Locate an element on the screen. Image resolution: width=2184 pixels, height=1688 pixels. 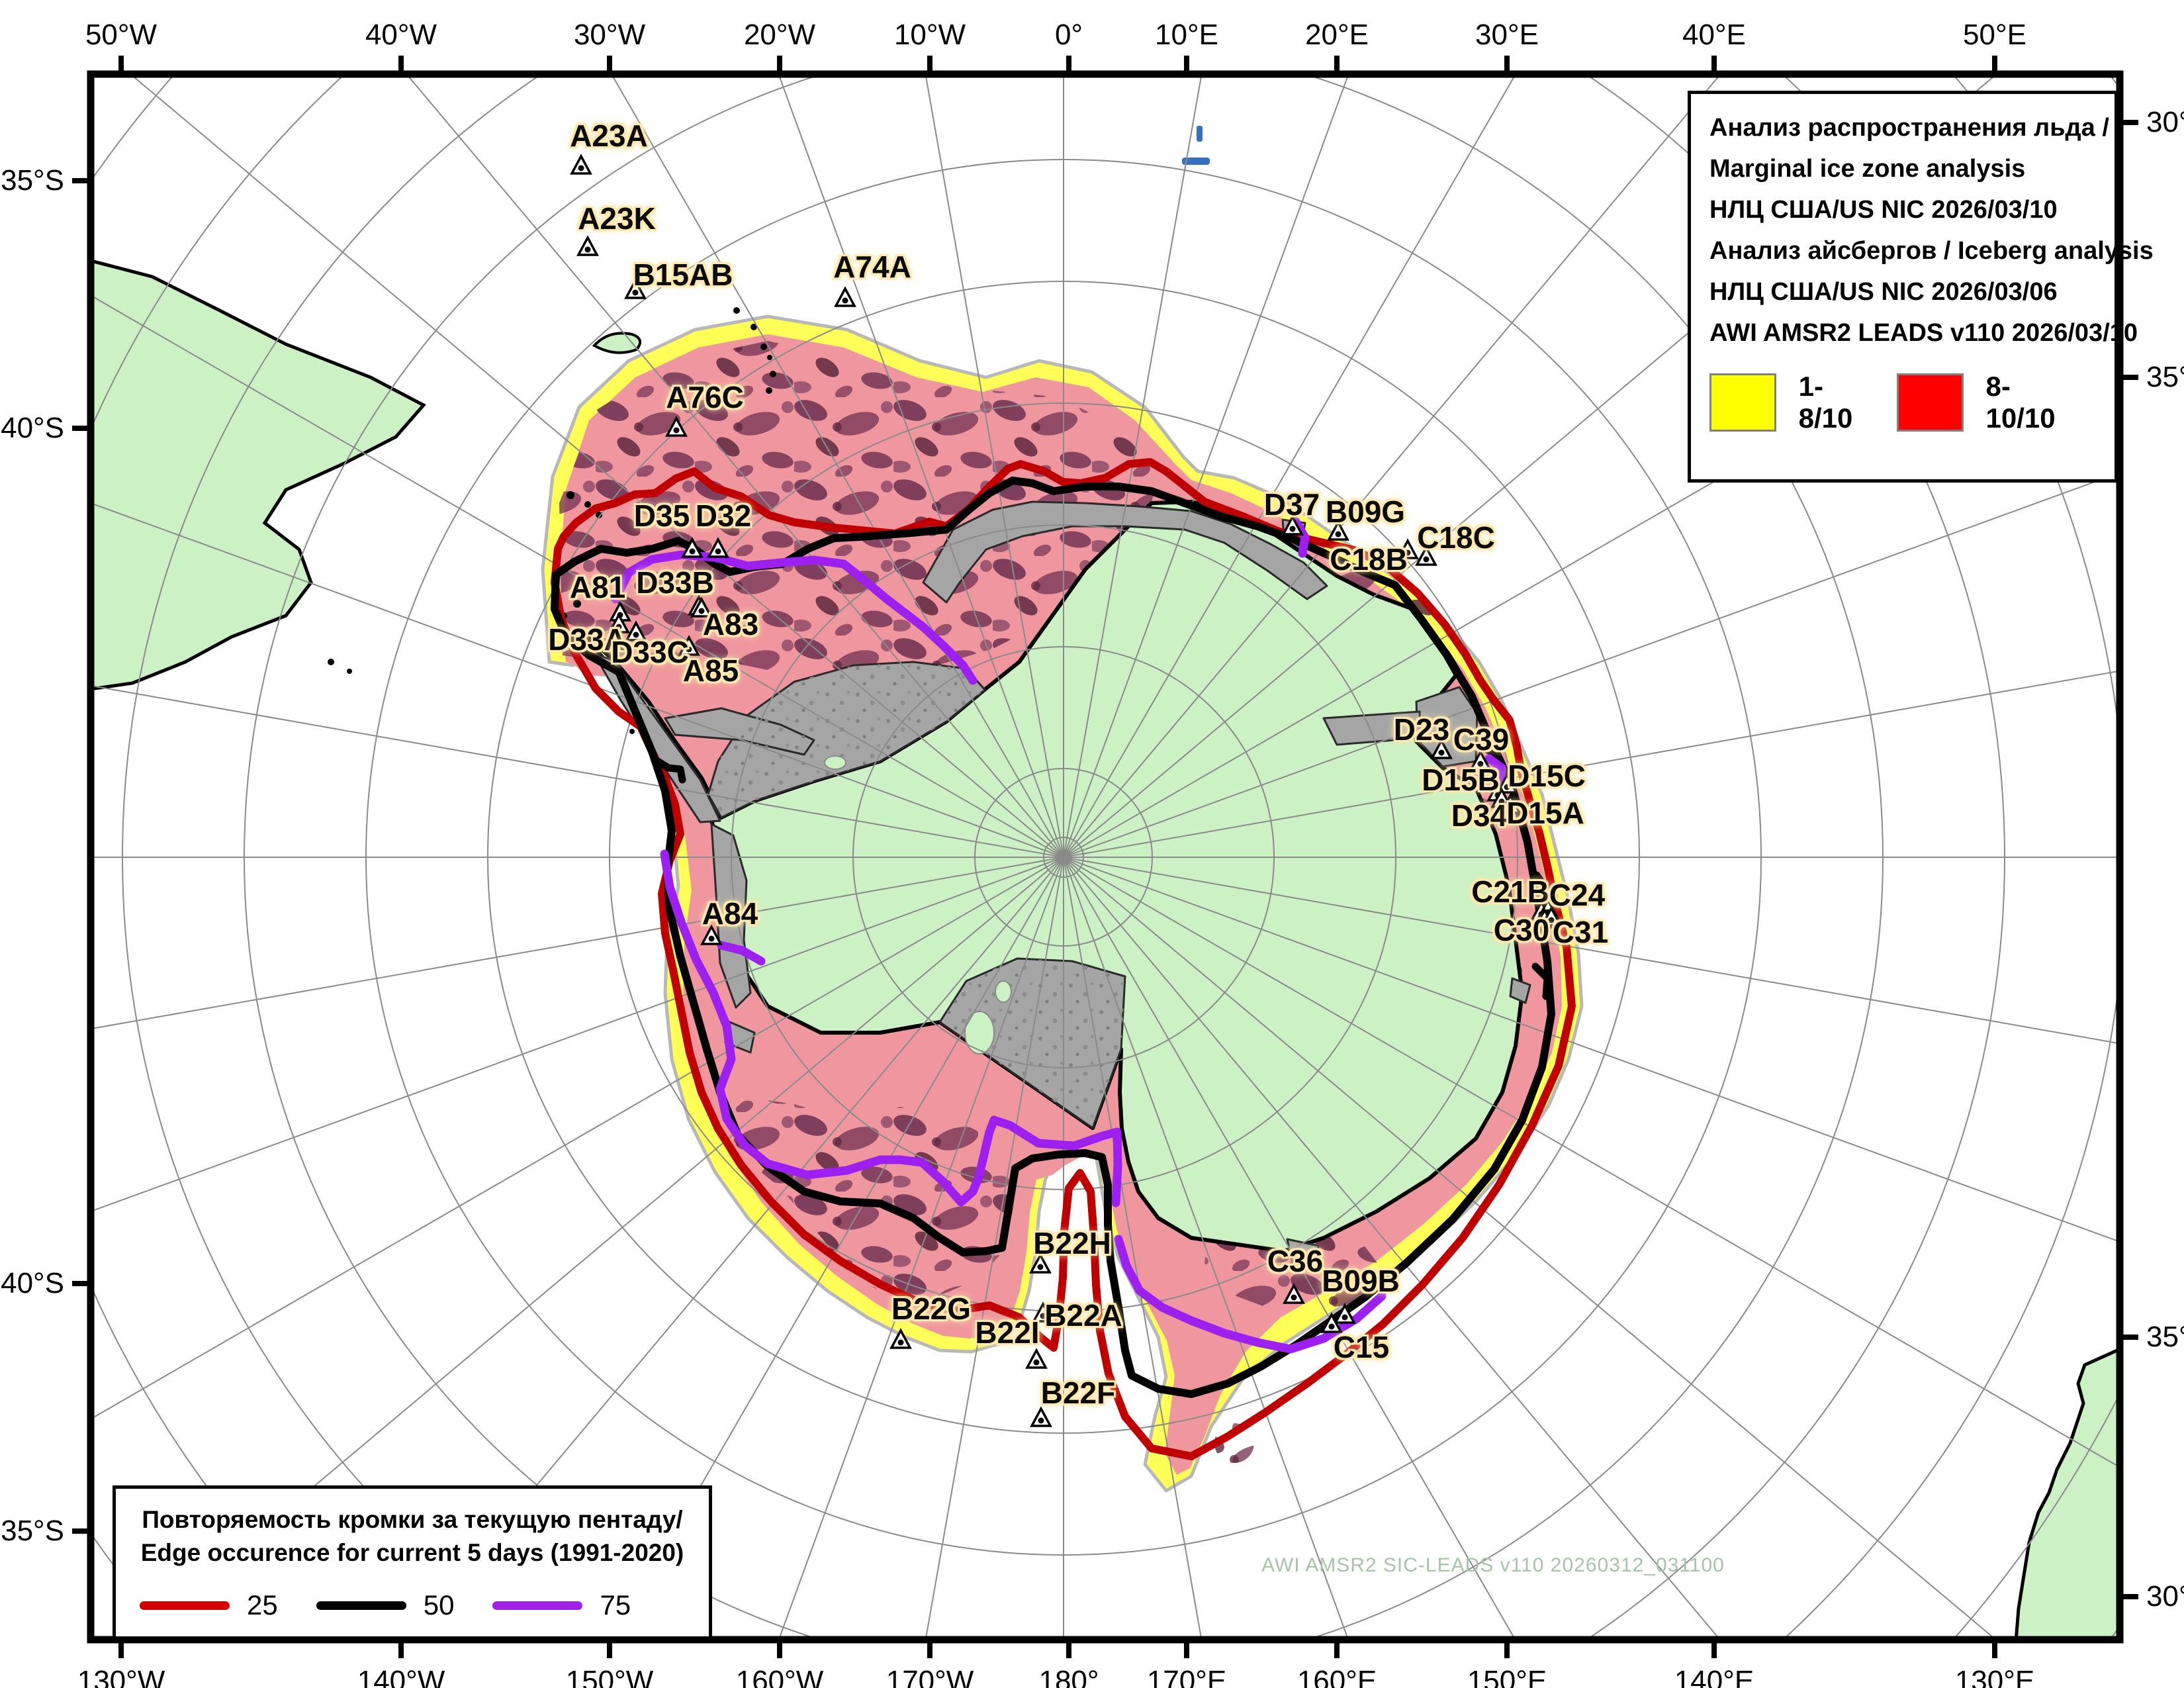
axis-tick-top-10°W: 10°W is located at coordinates (930, 35).